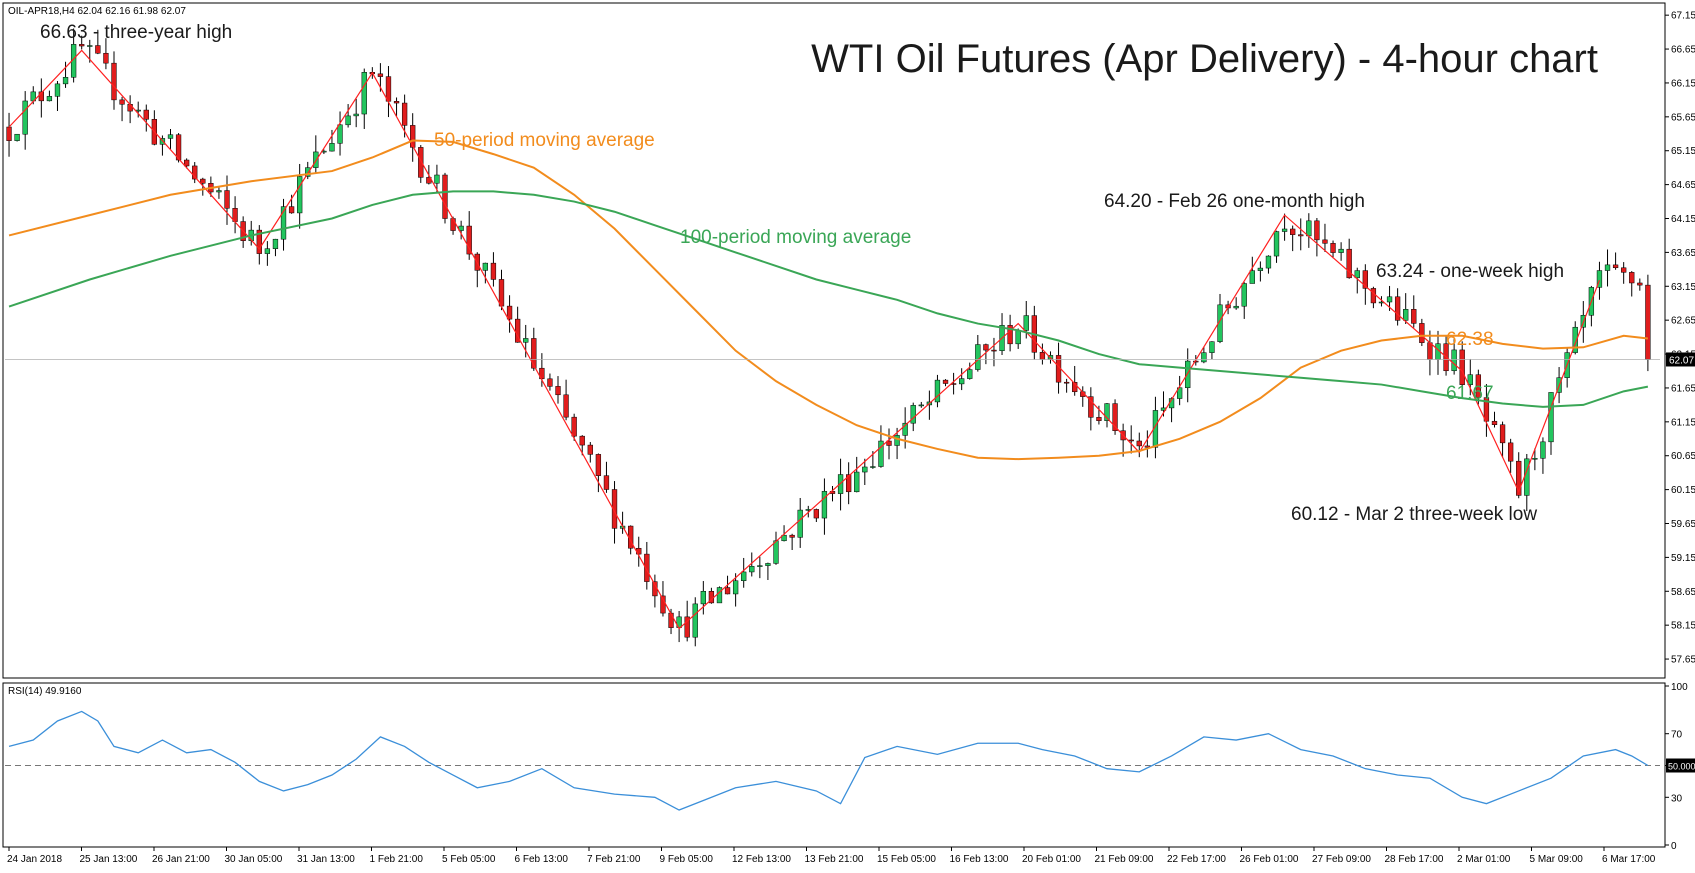  What do you see at coordinates (1683, 660) in the screenshot?
I see `price-tick-label: 57.65` at bounding box center [1683, 660].